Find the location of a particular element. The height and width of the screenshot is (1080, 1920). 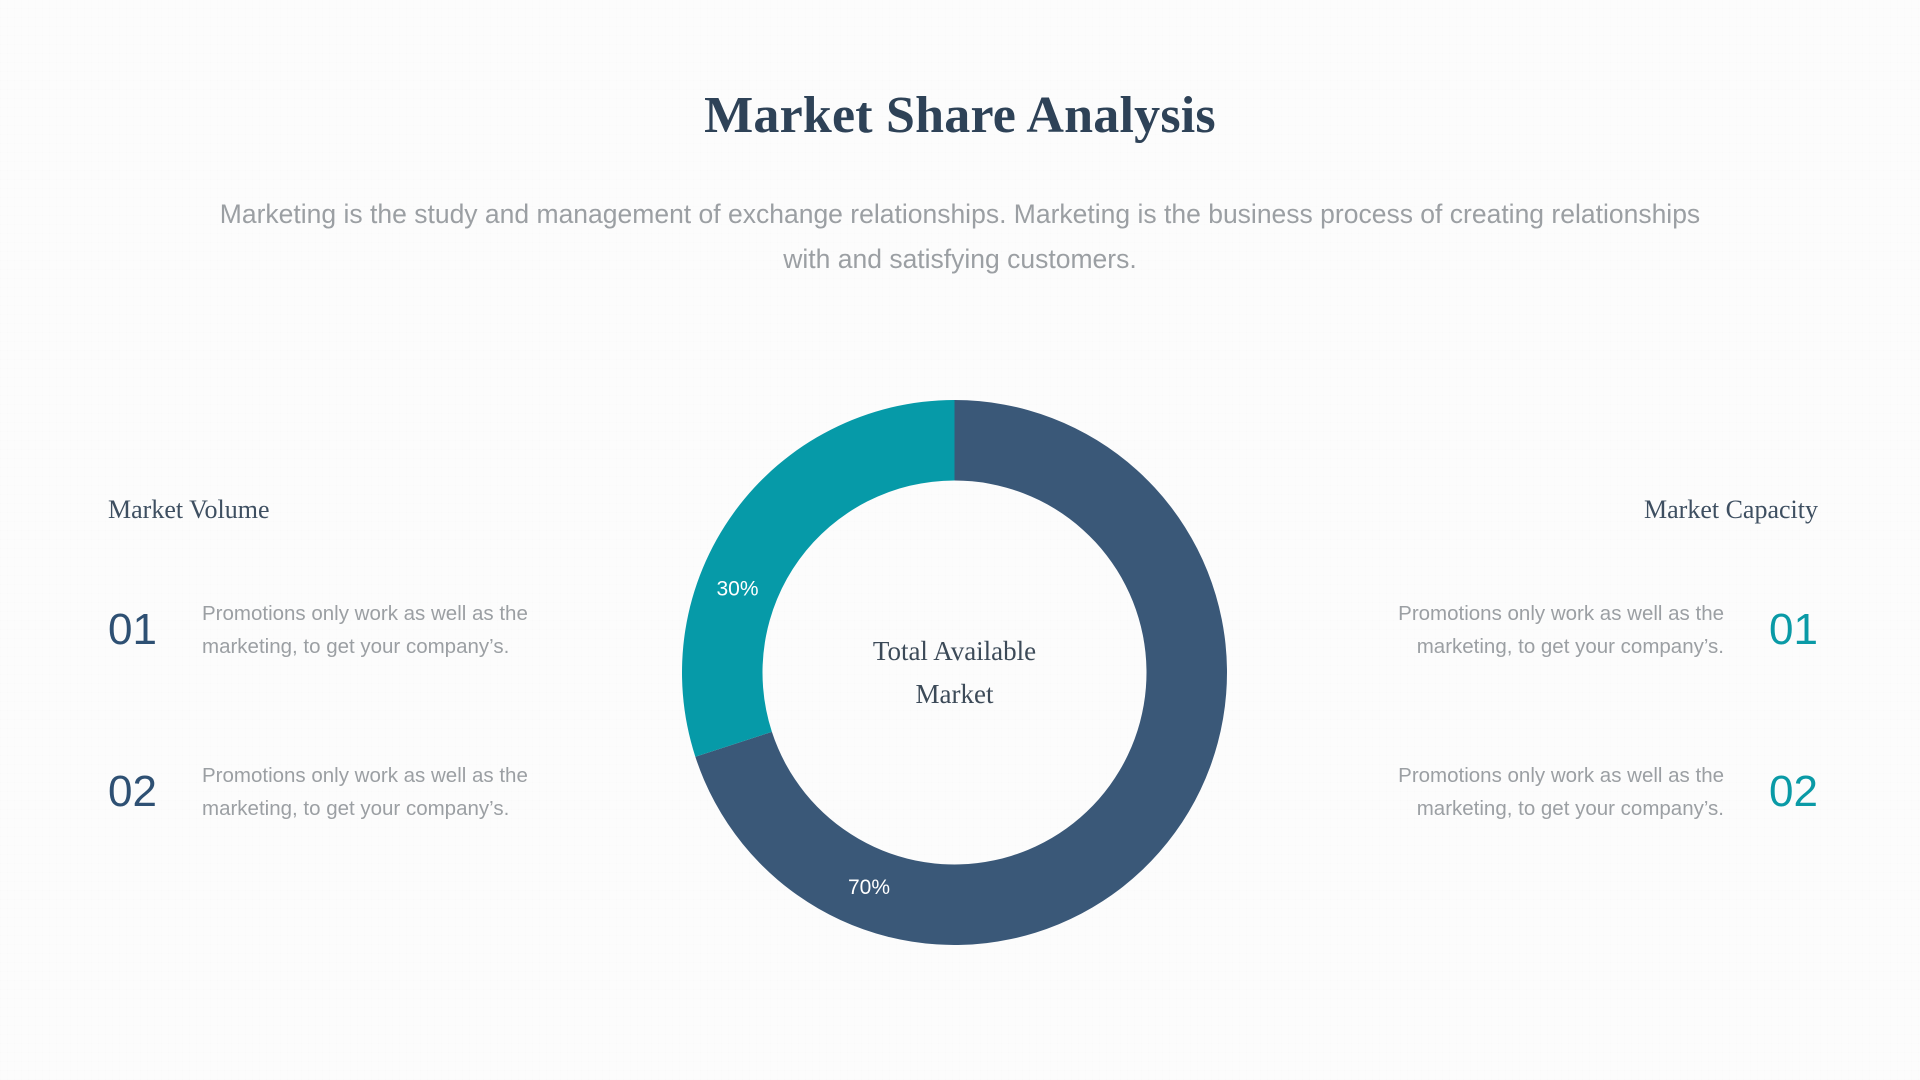

right-column-heading: Market Capacity is located at coordinates (1731, 509).